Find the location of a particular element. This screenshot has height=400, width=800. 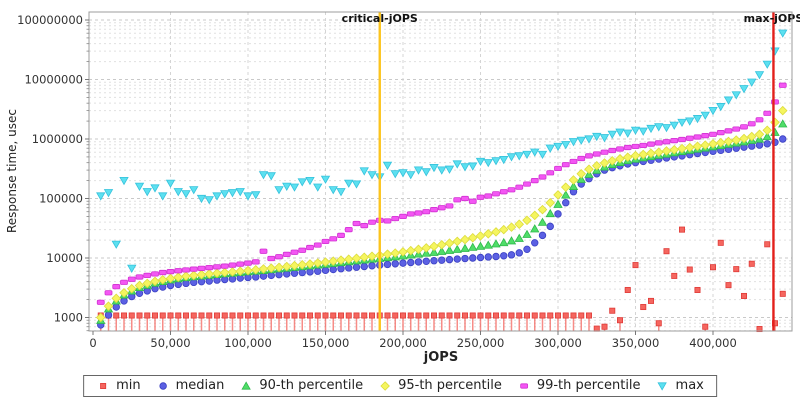

legend-item-95-th-percentile: 95-th percentile is located at coordinates (440, 385).